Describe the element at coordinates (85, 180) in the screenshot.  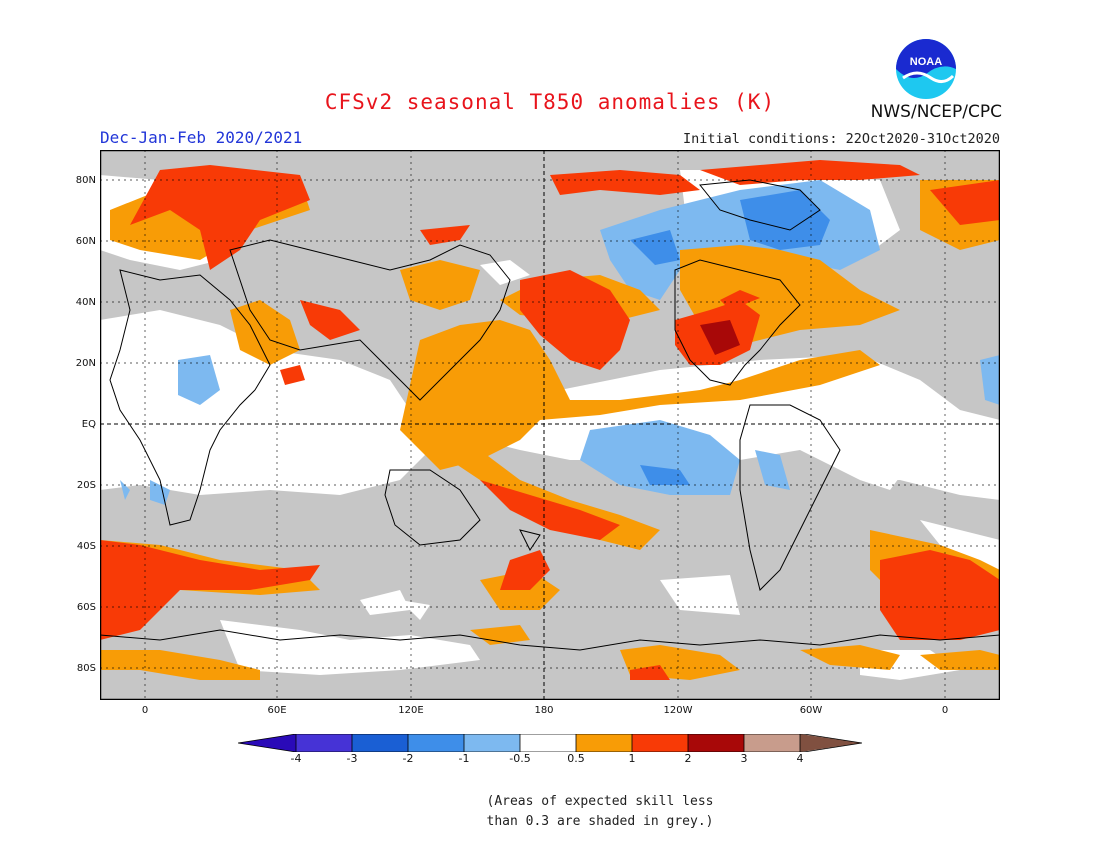
I see `lat-label: 80N` at that location.